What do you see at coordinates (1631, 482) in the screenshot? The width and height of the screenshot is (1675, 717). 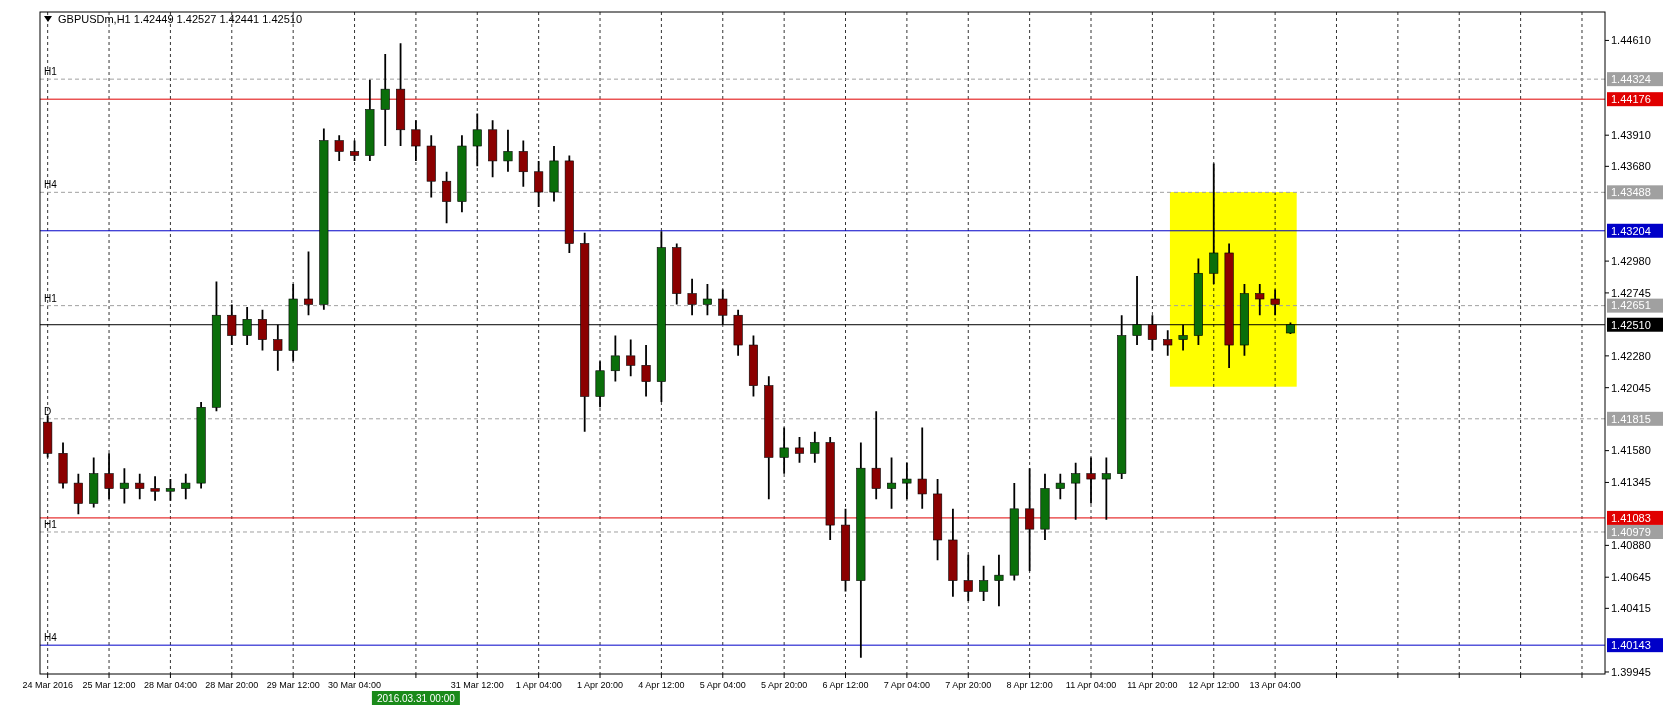 I see `y-tick-label: 1.41345` at bounding box center [1631, 482].